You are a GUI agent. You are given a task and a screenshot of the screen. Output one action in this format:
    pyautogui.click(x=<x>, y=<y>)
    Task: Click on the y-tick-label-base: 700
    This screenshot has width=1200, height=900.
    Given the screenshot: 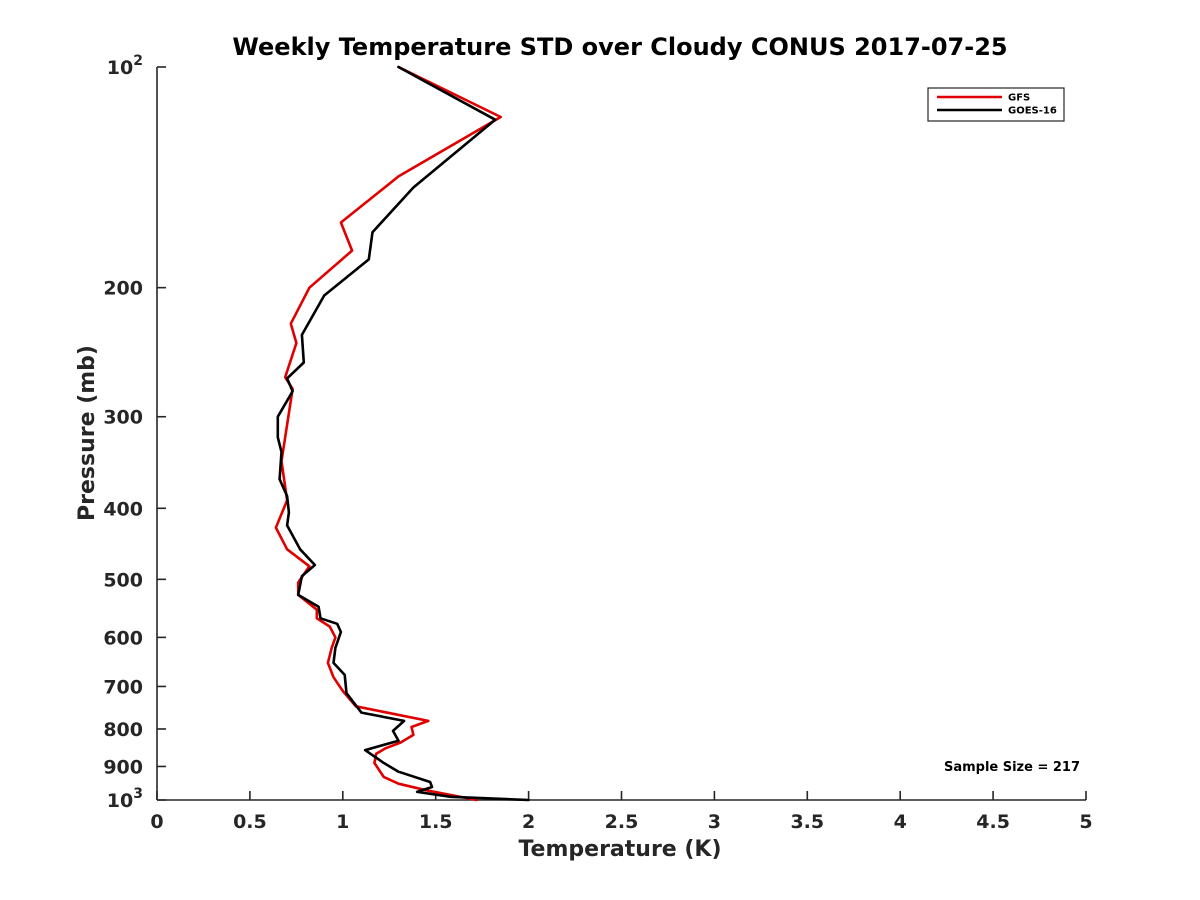 What is the action you would take?
    pyautogui.click(x=123, y=687)
    